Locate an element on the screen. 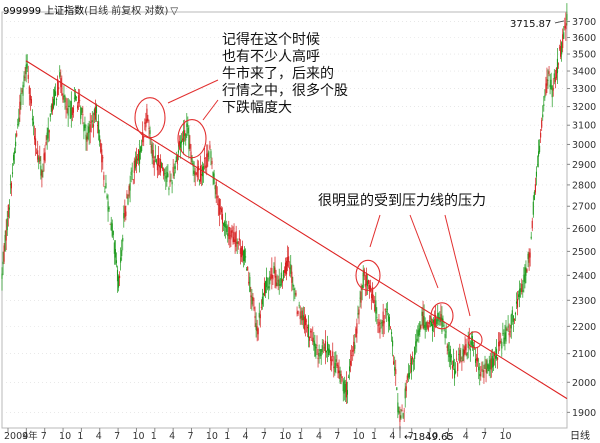 This screenshot has width=600, height=443. x-tick-label: 4 is located at coordinates (319, 436).